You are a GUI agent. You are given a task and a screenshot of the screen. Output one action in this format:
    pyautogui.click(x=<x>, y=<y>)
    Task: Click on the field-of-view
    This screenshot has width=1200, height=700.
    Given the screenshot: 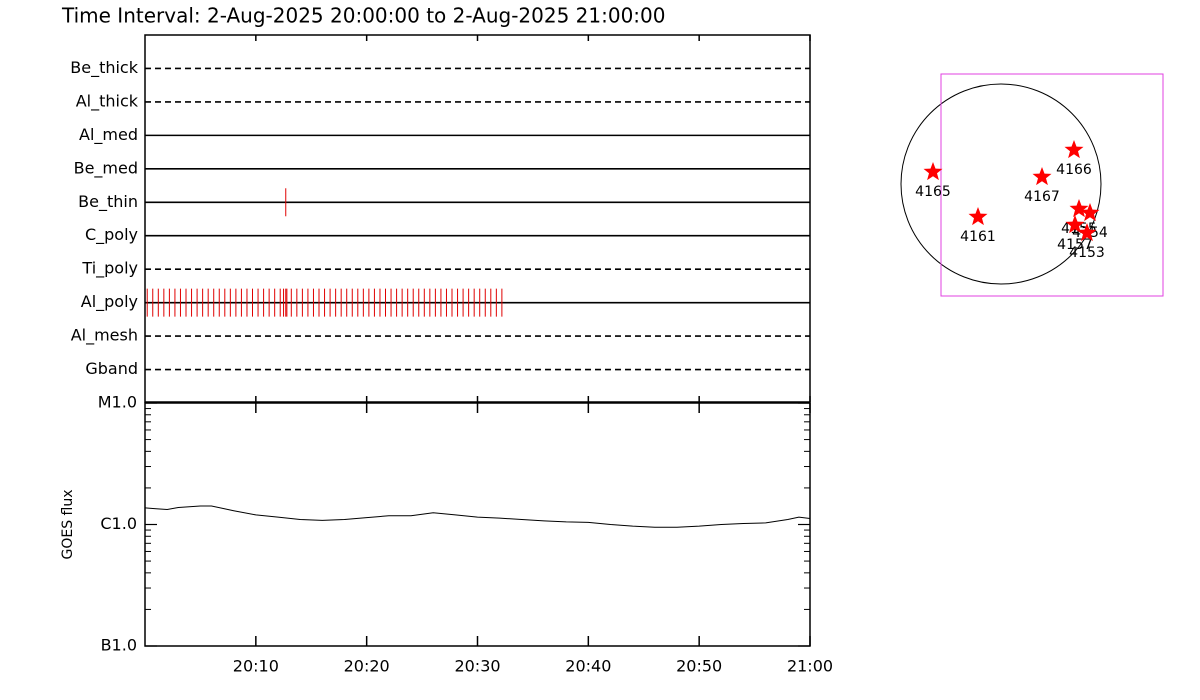 What is the action you would take?
    pyautogui.click(x=1052, y=185)
    